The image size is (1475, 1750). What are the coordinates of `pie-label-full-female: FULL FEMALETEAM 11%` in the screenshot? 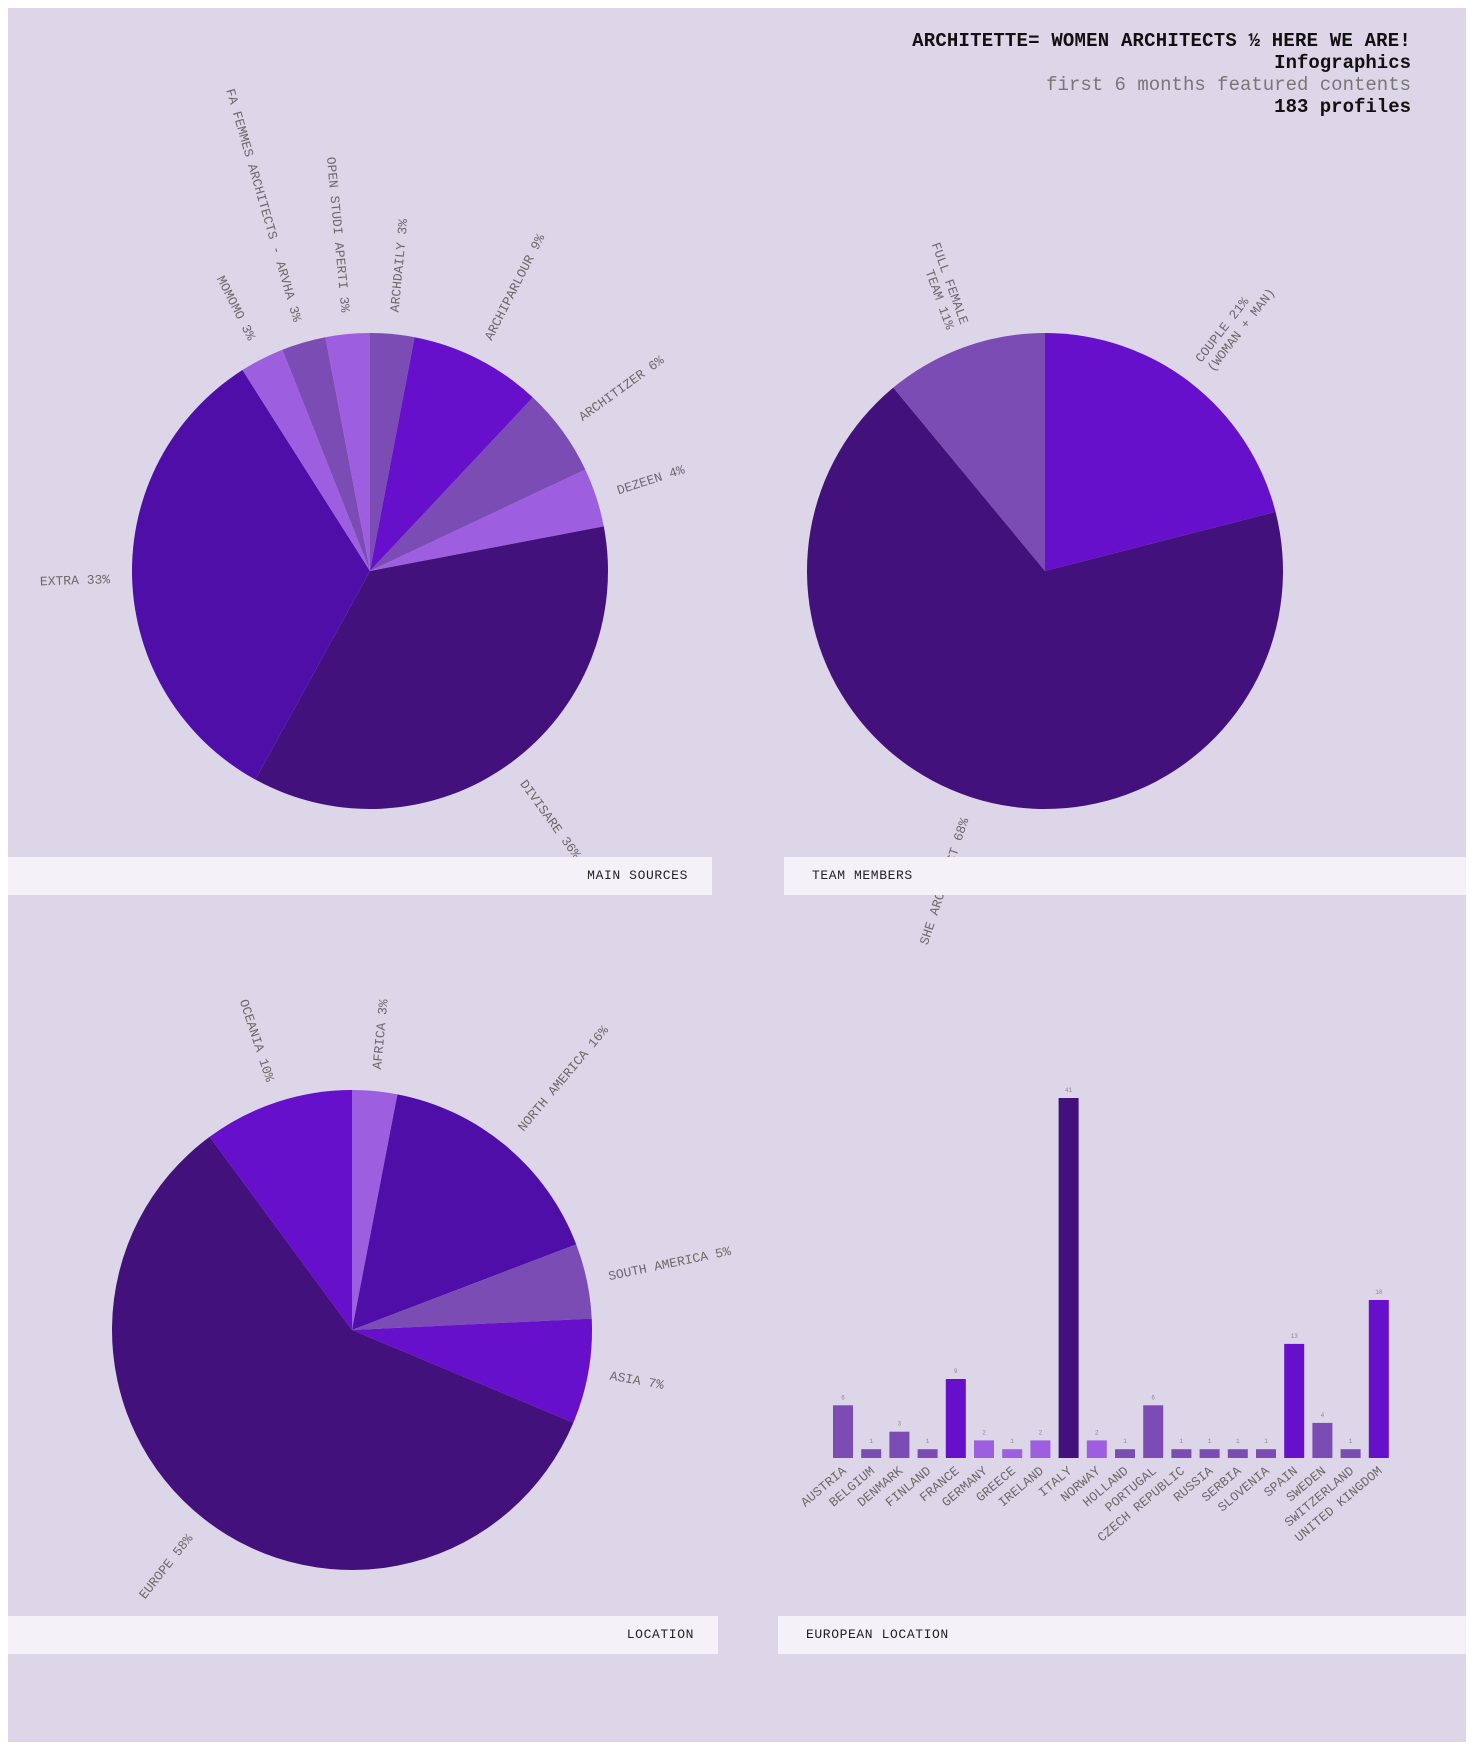 It's located at (942, 286).